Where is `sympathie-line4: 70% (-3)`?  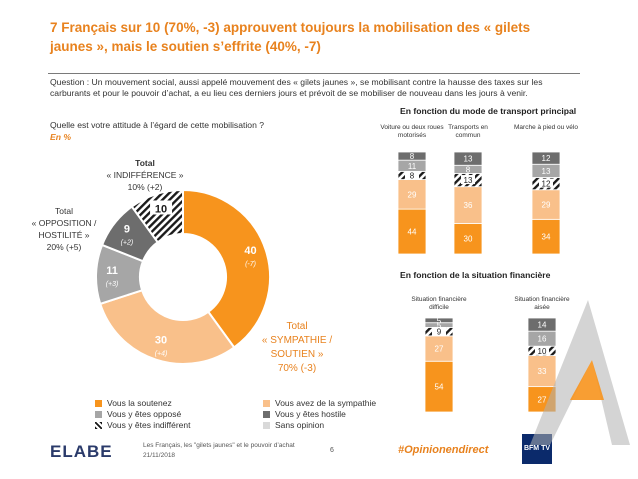 sympathie-line4: 70% (-3) is located at coordinates (297, 368).